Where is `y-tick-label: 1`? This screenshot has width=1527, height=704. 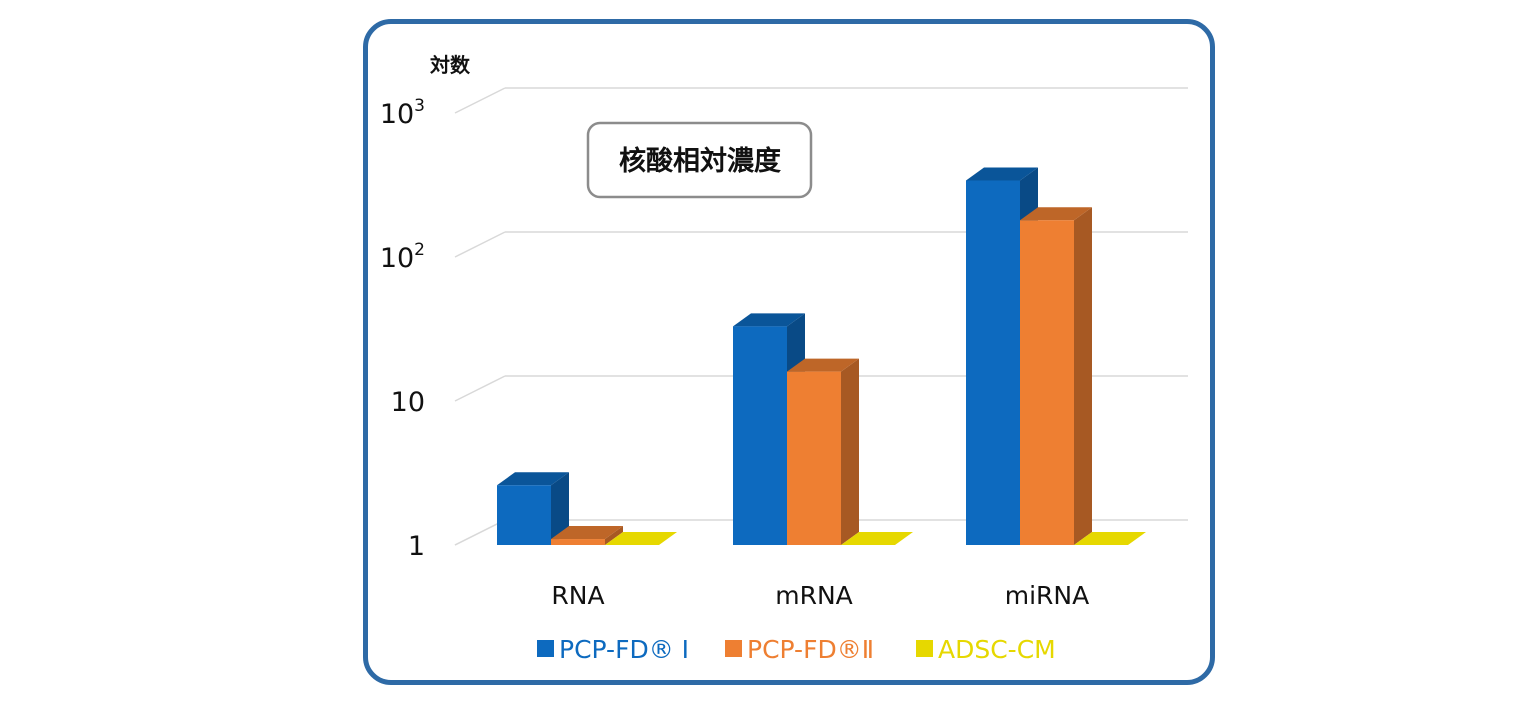 y-tick-label: 1 is located at coordinates (416, 546).